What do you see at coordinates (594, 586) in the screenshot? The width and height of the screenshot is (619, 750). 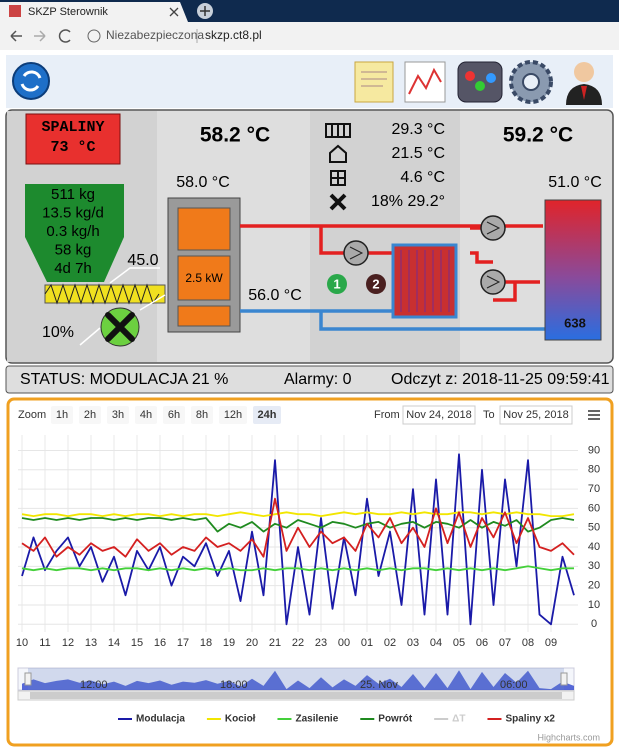 I see `y-tick-label: 20` at bounding box center [594, 586].